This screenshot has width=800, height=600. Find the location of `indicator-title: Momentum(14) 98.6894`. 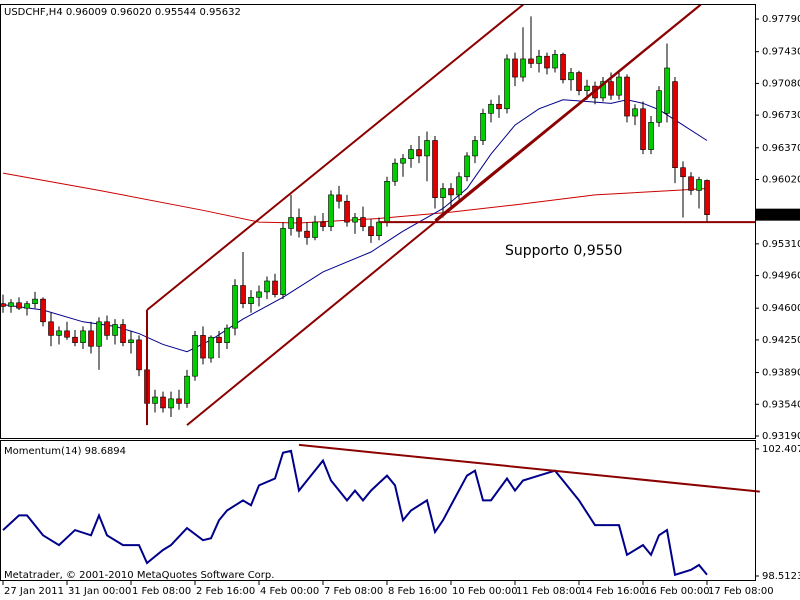

indicator-title: Momentum(14) 98.6894 is located at coordinates (65, 451).